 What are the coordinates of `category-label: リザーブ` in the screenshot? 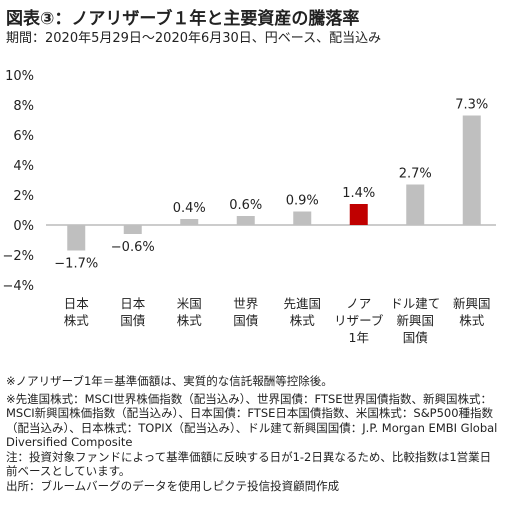 It's located at (359, 320).